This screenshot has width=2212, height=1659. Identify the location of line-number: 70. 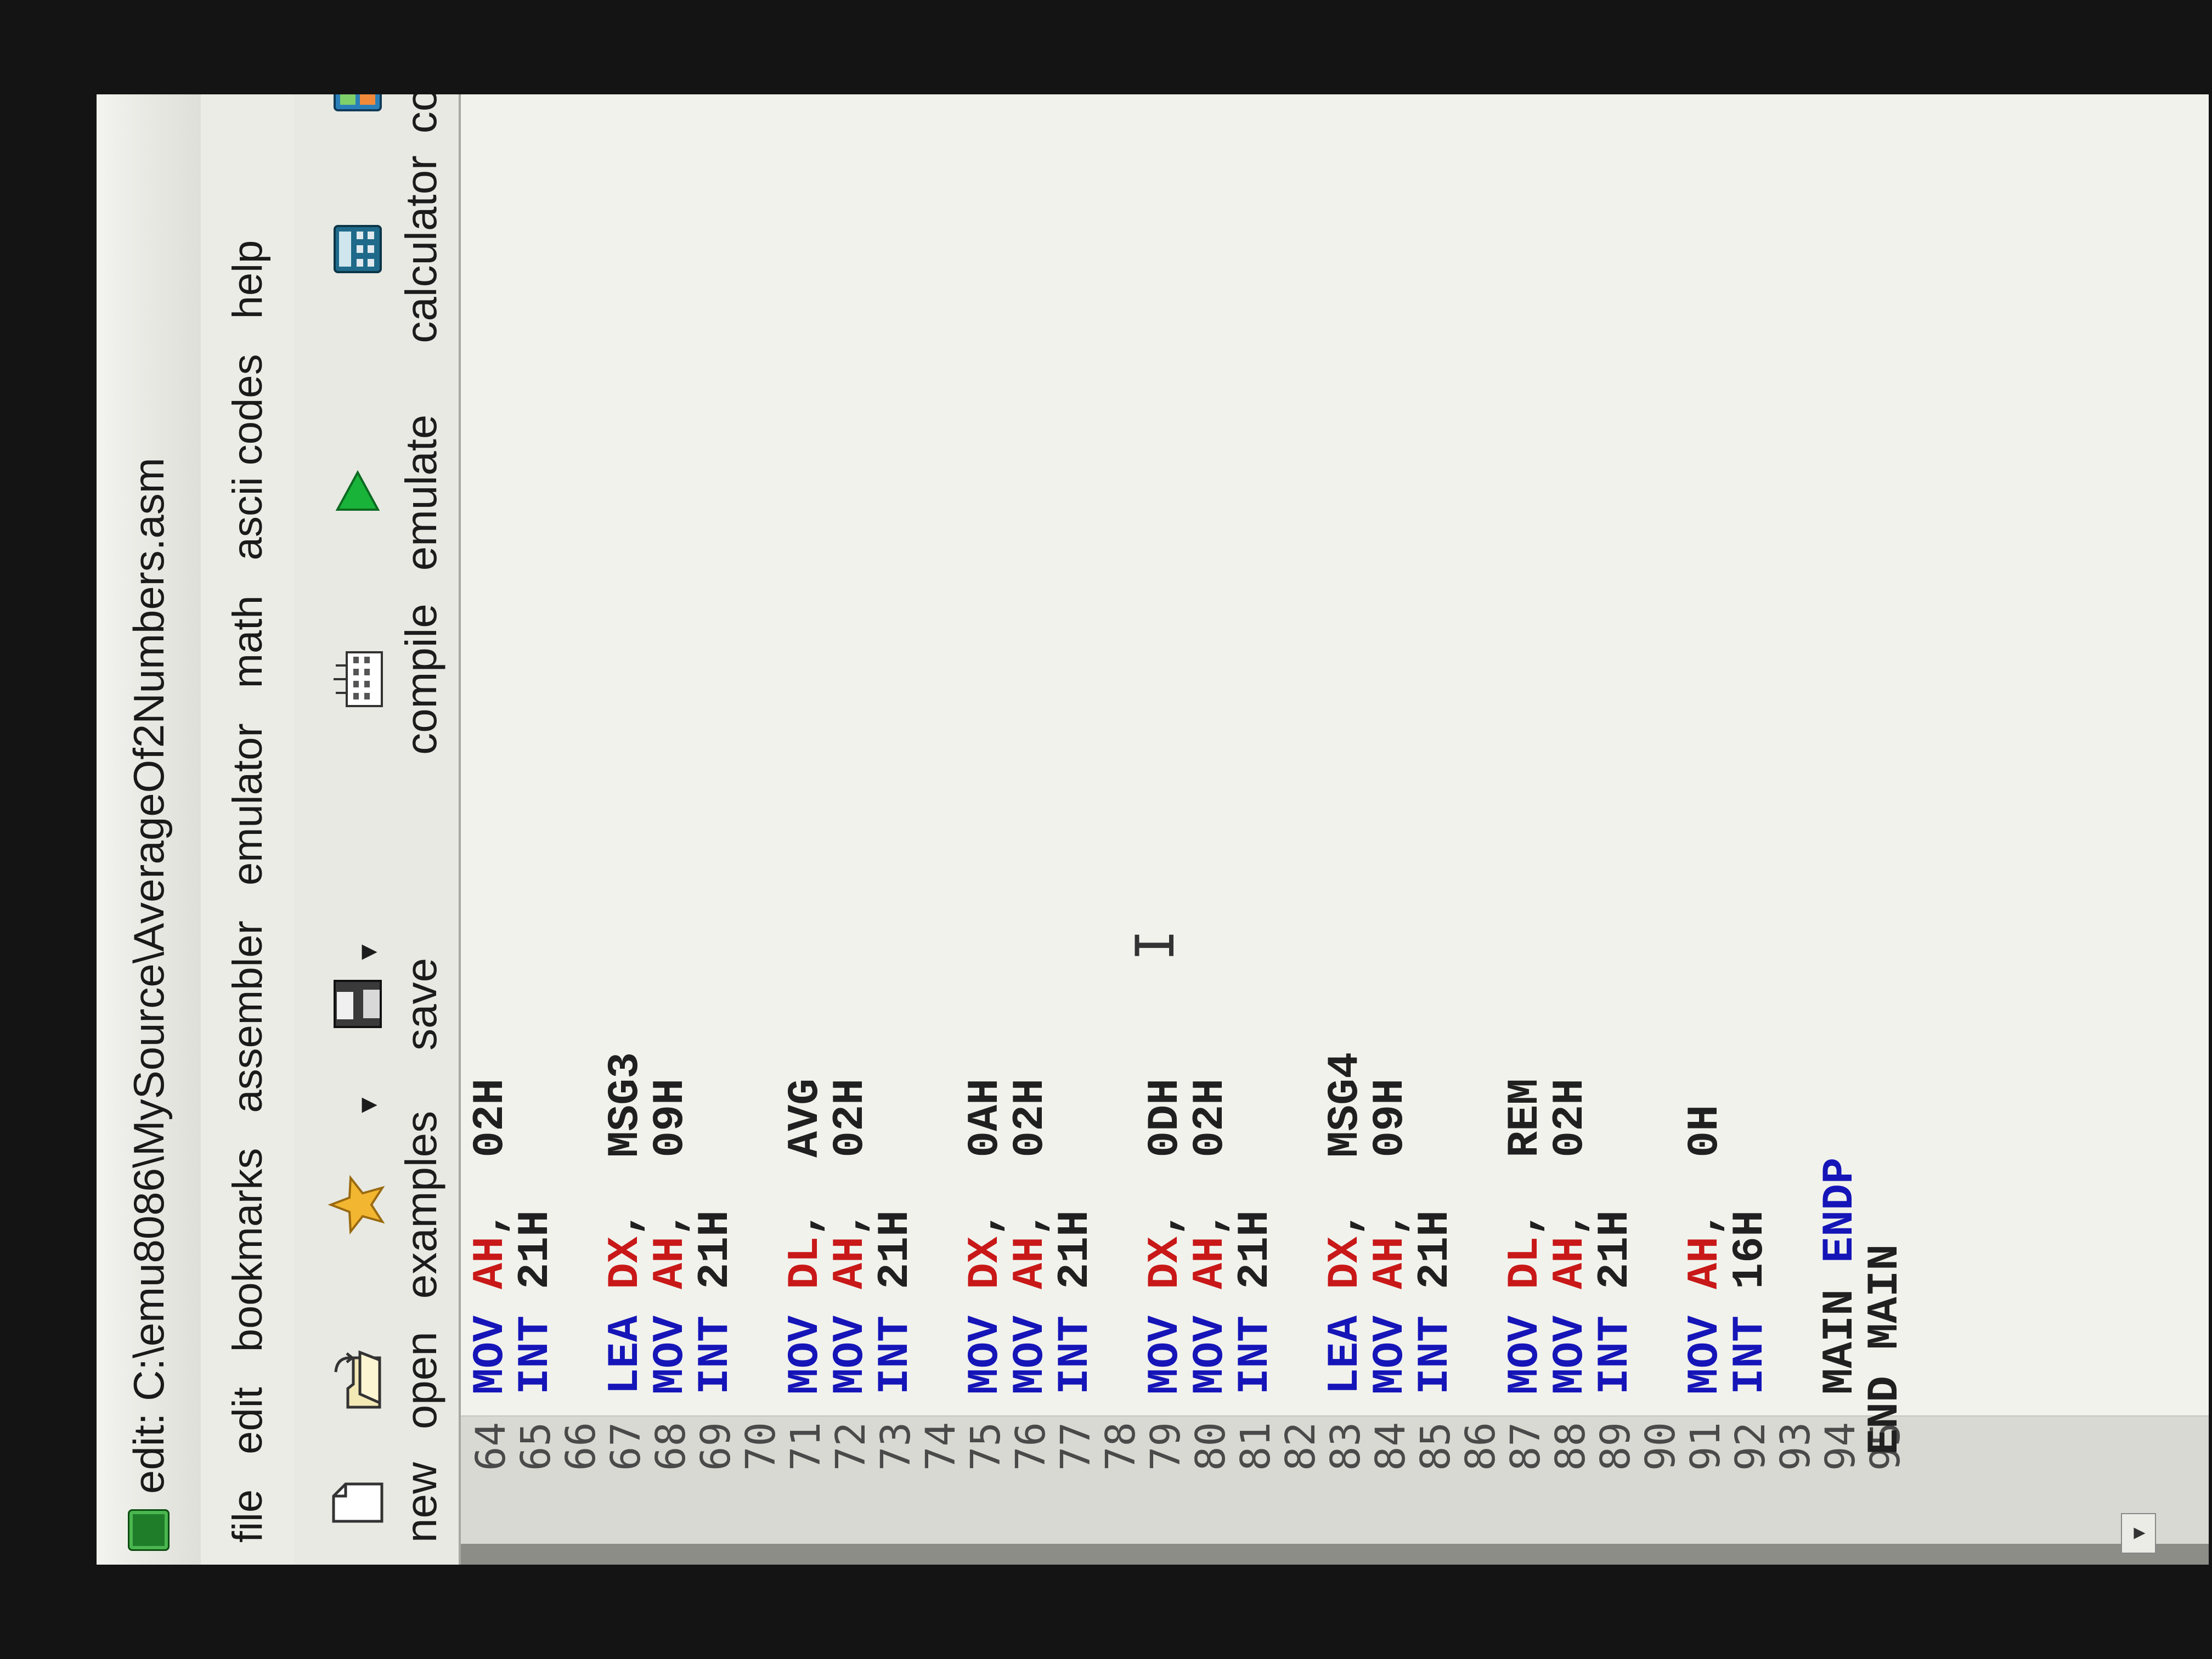
(761, 1446).